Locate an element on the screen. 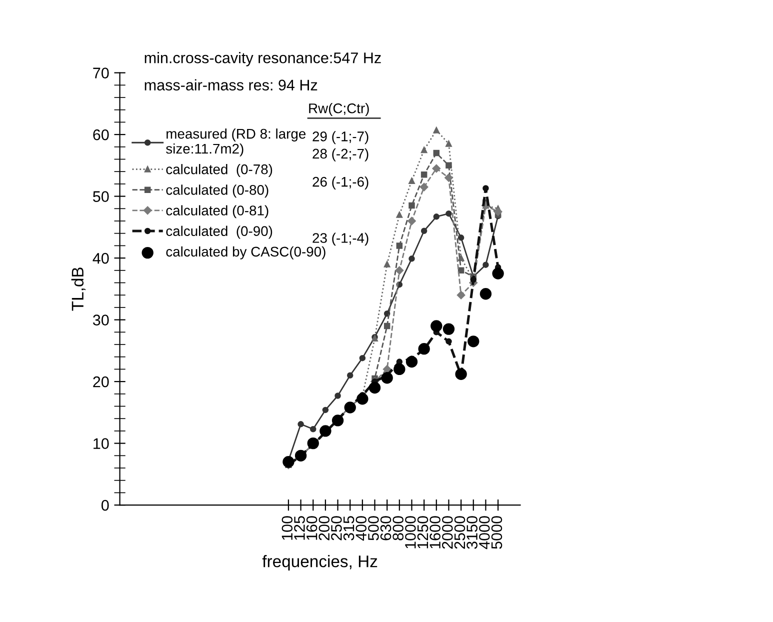 The height and width of the screenshot is (622, 773). x-tick-label: 1000 is located at coordinates (410, 532).